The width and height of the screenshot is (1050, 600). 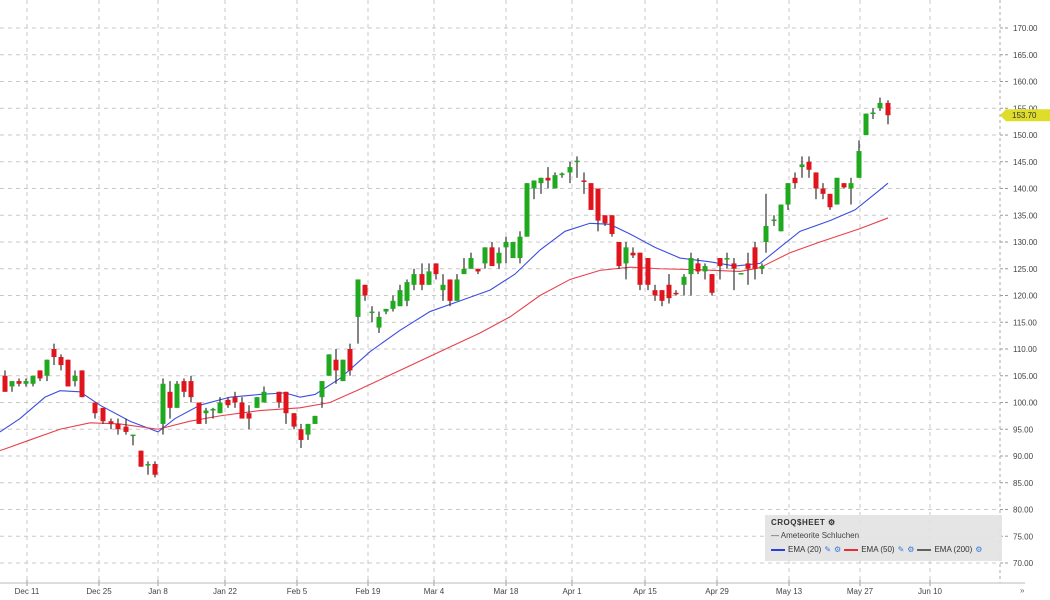 I want to click on legend-ema200-label: EMA (200), so click(x=953, y=549).